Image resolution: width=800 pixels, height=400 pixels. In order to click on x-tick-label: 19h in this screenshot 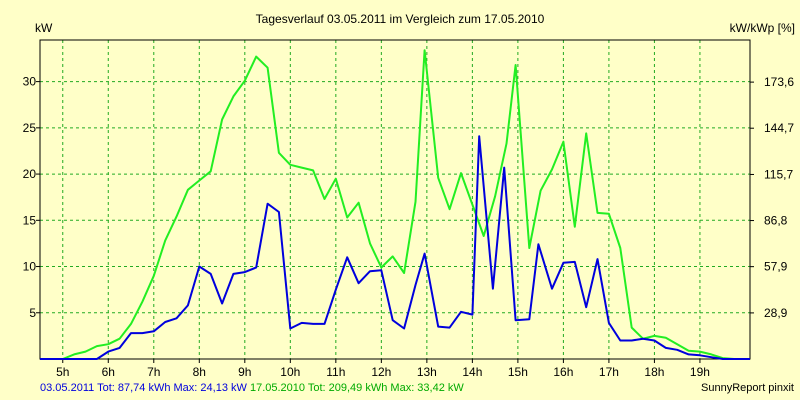, I will do `click(700, 372)`.